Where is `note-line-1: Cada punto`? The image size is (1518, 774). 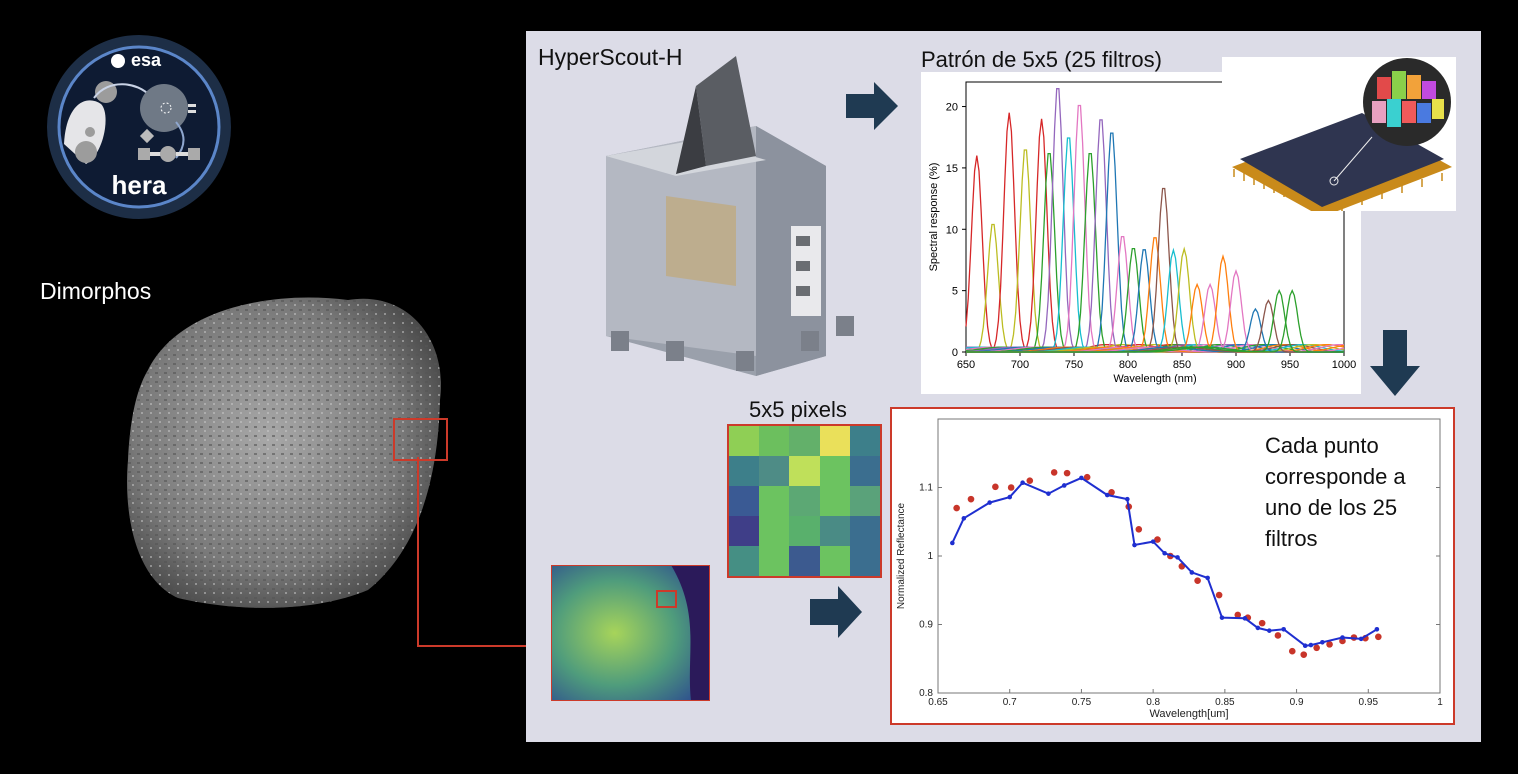 note-line-1: Cada punto is located at coordinates (1322, 445).